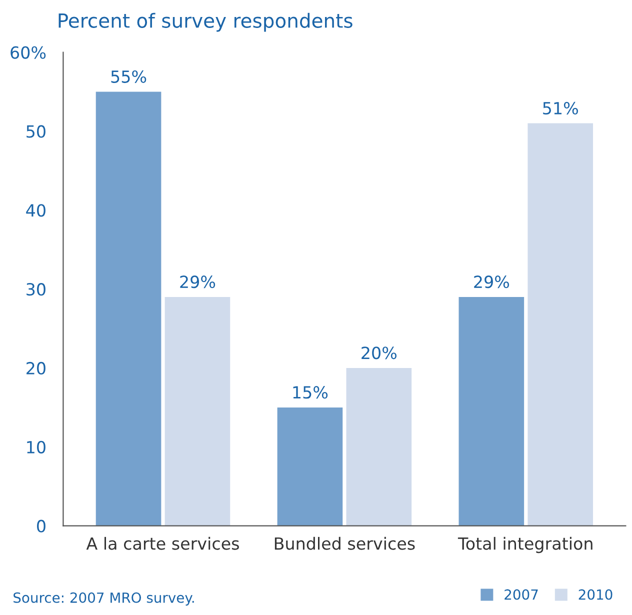  What do you see at coordinates (28, 52) in the screenshot?
I see `y-tick-label: 60%` at bounding box center [28, 52].